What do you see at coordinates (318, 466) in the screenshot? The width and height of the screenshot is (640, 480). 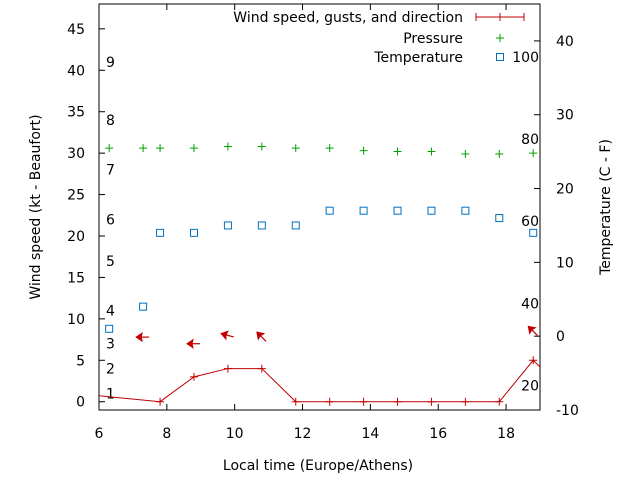 I see `x-axis-label: Local time (Europe/Athens)` at bounding box center [318, 466].